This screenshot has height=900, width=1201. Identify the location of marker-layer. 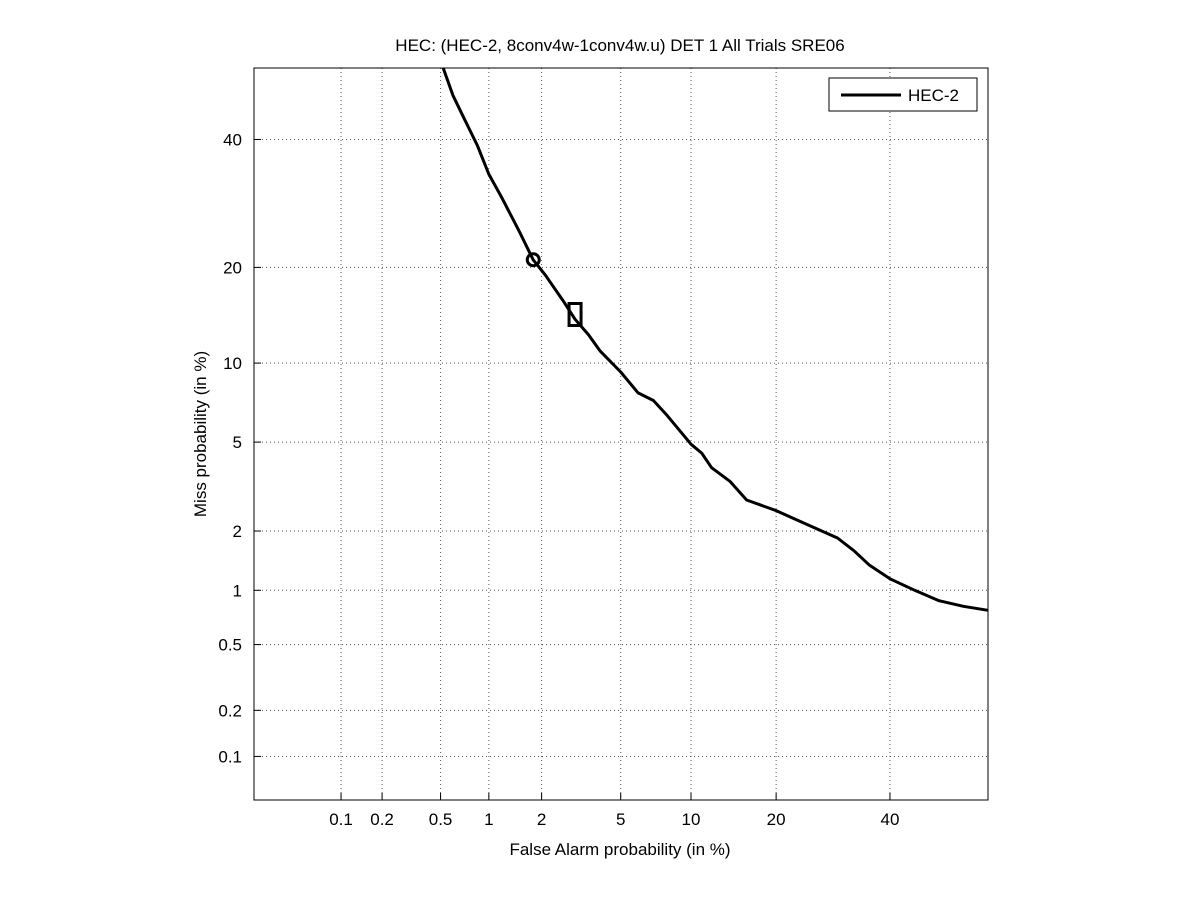
(554, 289).